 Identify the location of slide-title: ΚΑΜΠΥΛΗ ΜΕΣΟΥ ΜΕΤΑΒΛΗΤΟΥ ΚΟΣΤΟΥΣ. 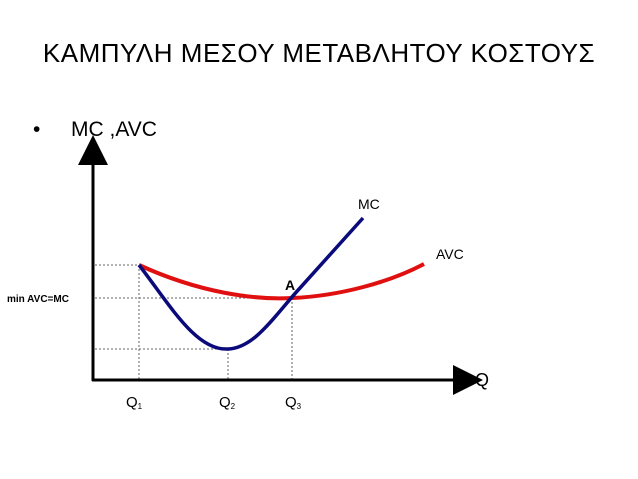
(319, 53).